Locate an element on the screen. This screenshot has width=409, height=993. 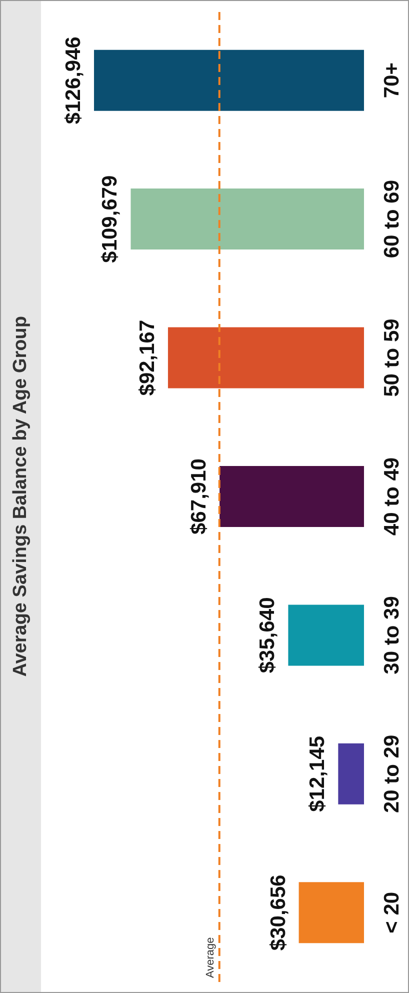
y-tick-label: 60 to 69 is located at coordinates (392, 219).